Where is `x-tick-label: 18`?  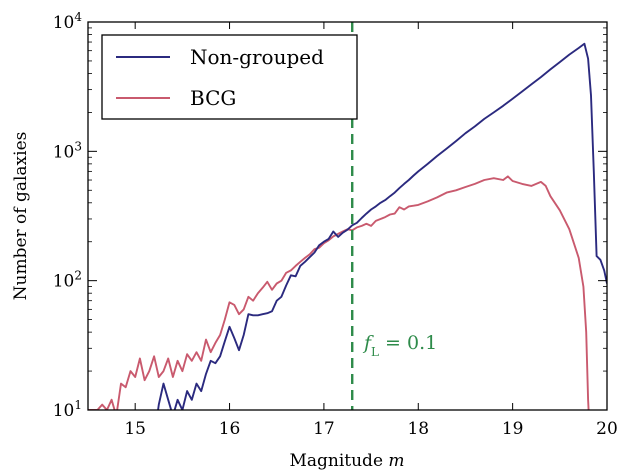
x-tick-label: 18 is located at coordinates (418, 429).